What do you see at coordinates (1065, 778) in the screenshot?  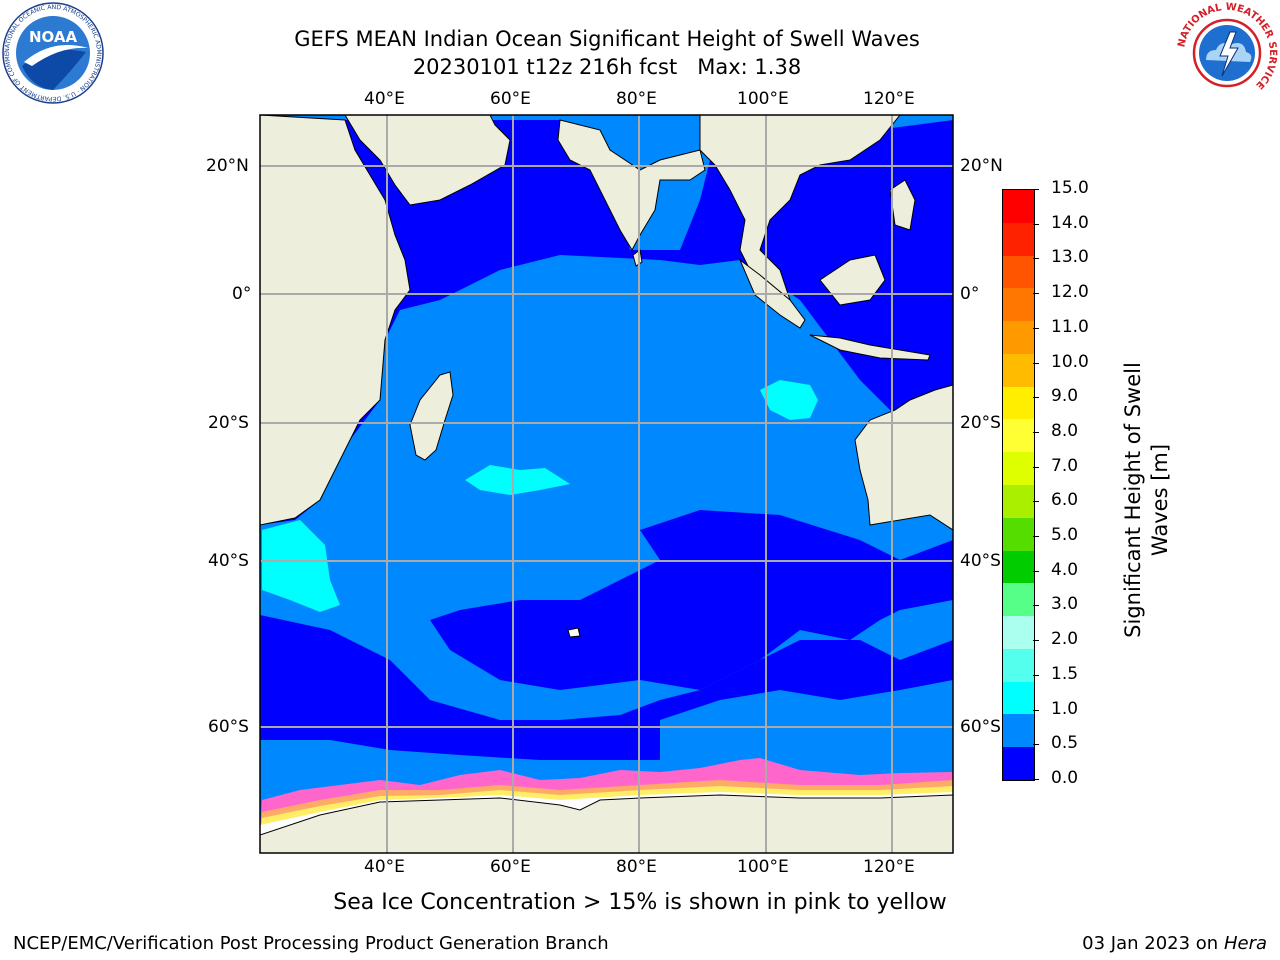 I see `colorbar-tick-label: 0.0` at bounding box center [1065, 778].